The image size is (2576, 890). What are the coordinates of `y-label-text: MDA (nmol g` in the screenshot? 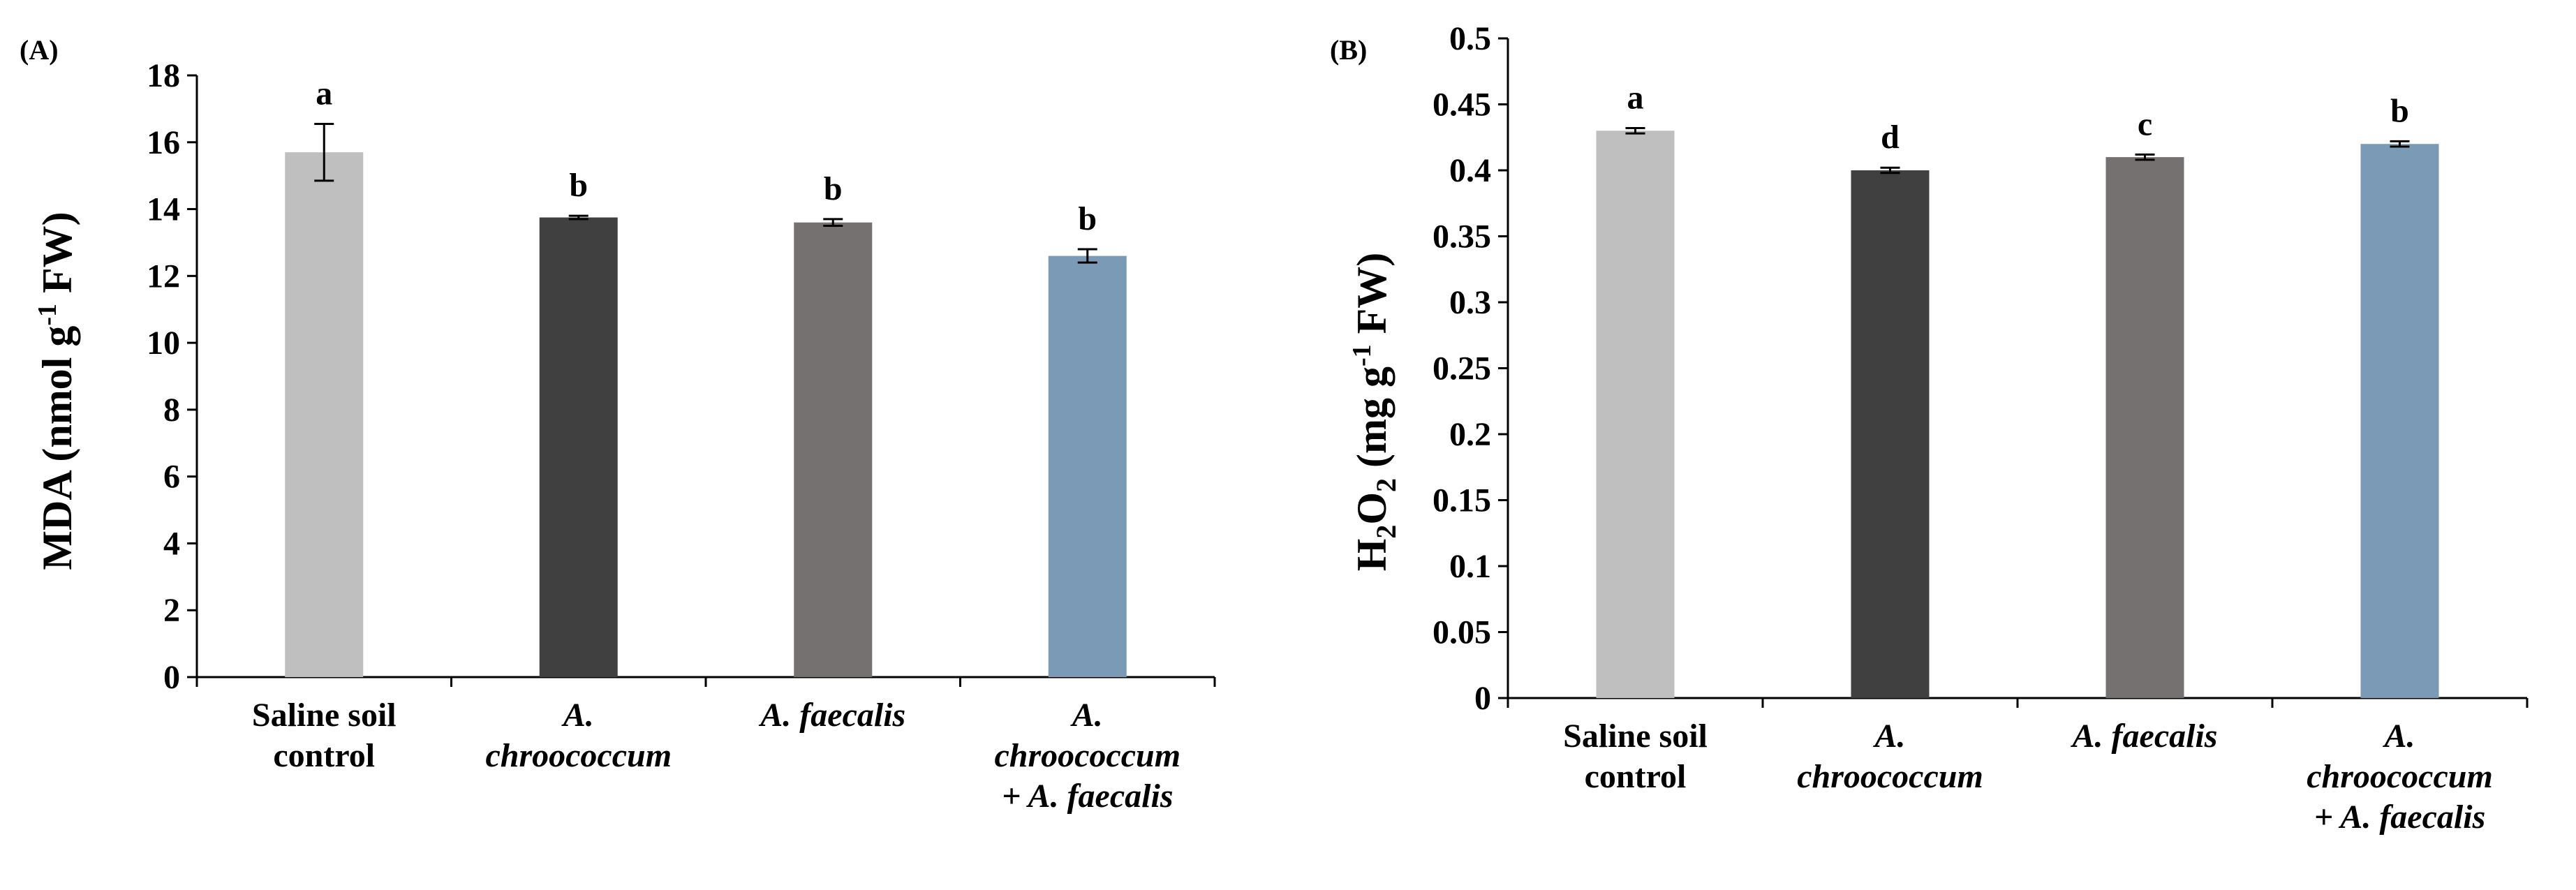 It's located at (57, 448).